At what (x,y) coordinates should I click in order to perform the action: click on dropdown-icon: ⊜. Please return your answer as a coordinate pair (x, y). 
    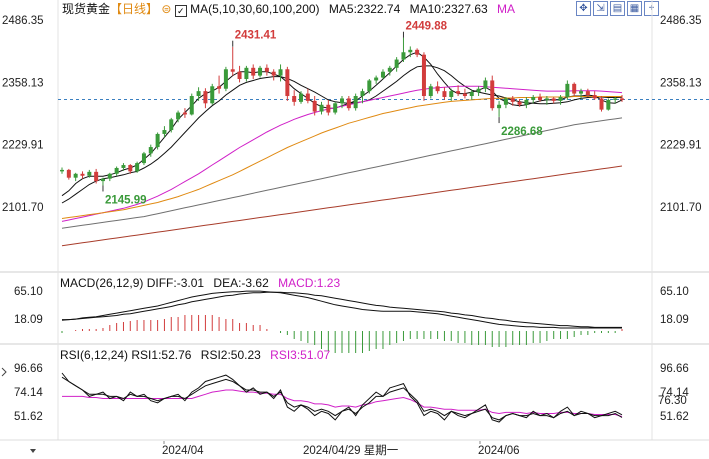
    Looking at the image, I should click on (166, 9).